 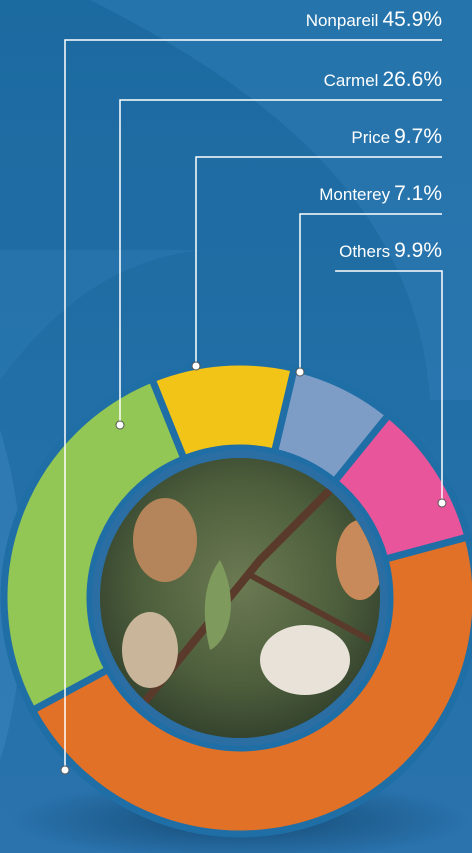 I want to click on value-label: 26.6%, so click(x=412, y=79).